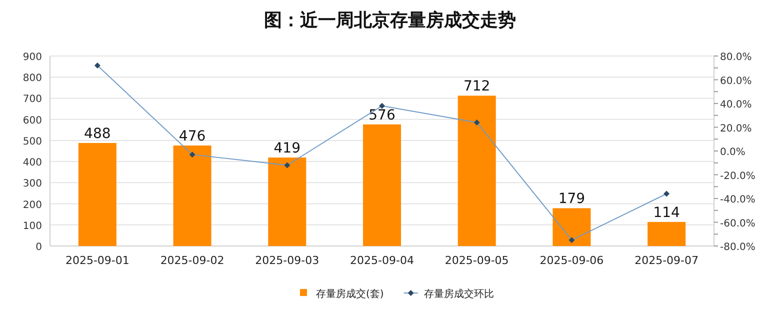  What do you see at coordinates (390, 20) in the screenshot?
I see `chart-title: 图：近一周北京存量房成交走势` at bounding box center [390, 20].